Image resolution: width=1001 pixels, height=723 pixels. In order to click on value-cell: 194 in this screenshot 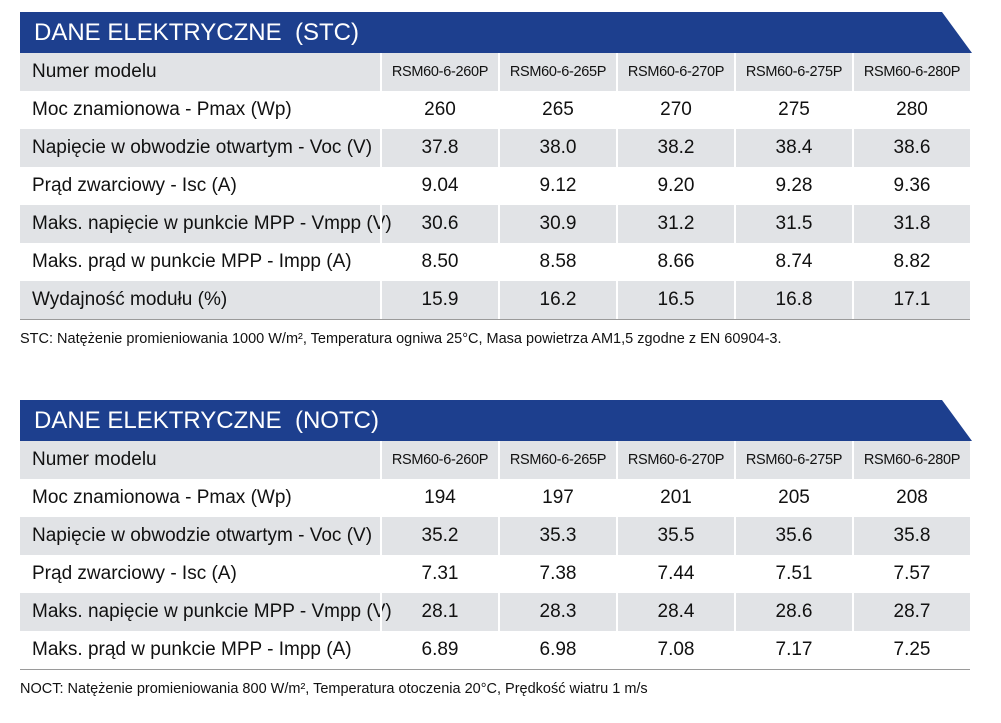, I will do `click(439, 498)`.